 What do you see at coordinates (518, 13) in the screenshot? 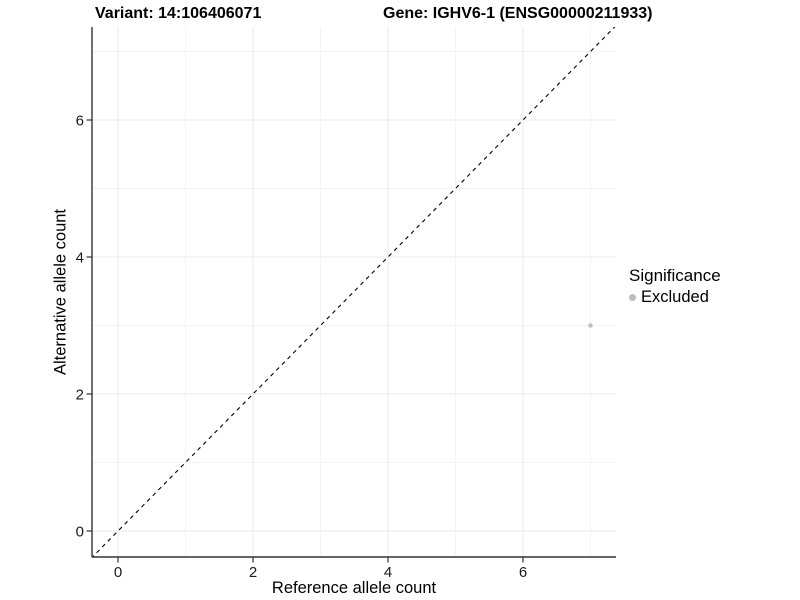
I see `plot-title-gene: Gene: IGHV6-1 (ENSG00000211933)` at bounding box center [518, 13].